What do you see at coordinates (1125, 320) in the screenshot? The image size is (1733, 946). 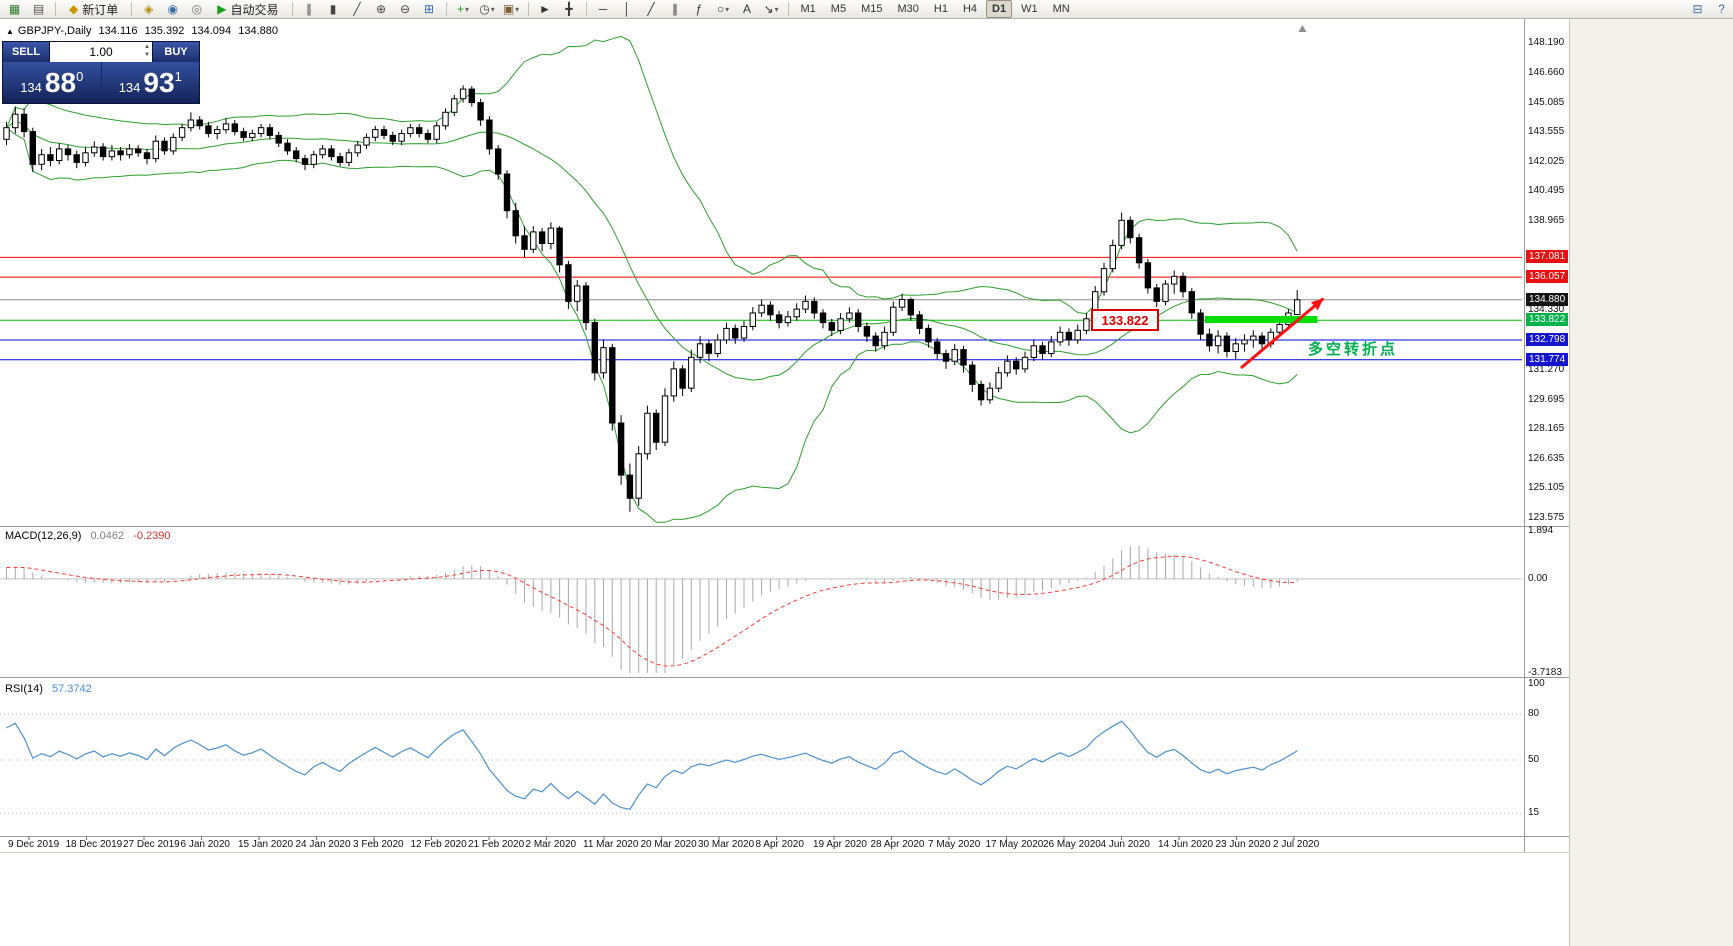 I see `price-annotation-box: 133.822` at bounding box center [1125, 320].